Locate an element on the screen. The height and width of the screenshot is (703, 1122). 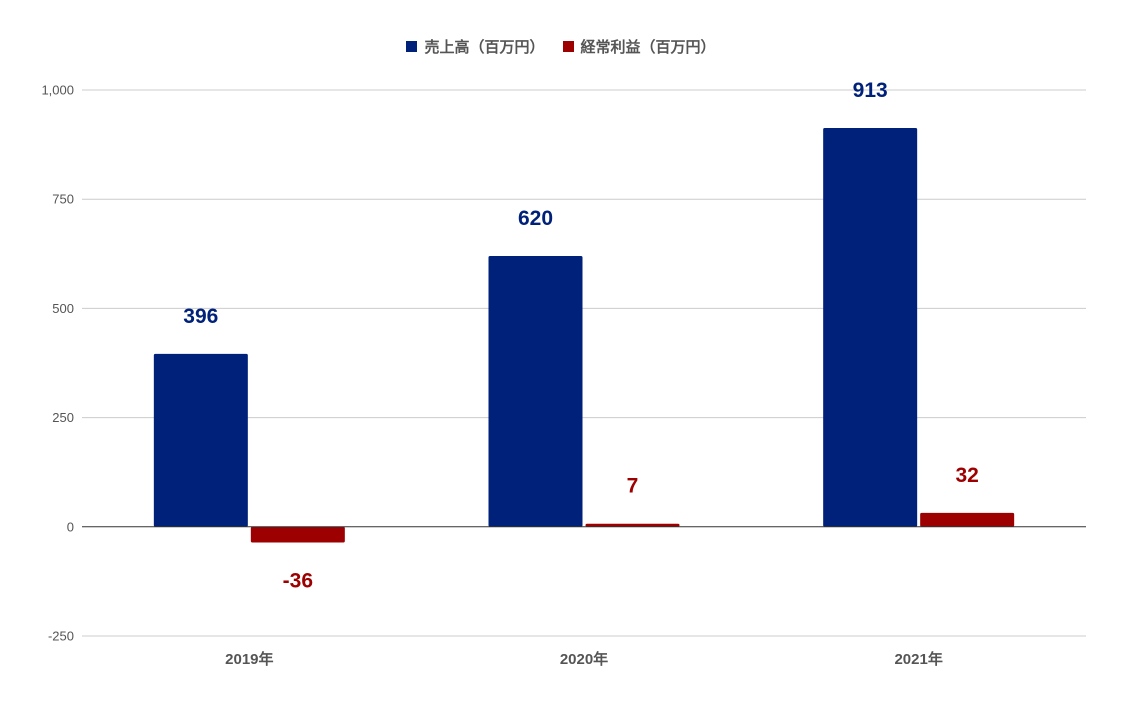
data-label: 7 is located at coordinates (633, 486).